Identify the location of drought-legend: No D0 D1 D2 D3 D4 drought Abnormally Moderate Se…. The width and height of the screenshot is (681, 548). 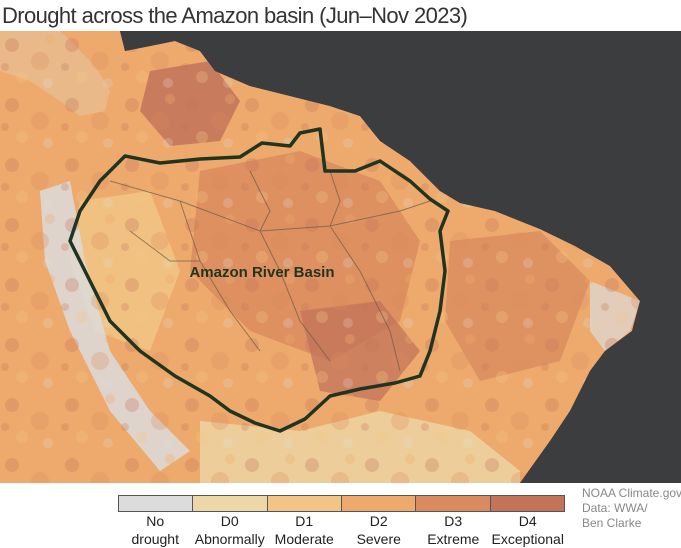
(341, 521).